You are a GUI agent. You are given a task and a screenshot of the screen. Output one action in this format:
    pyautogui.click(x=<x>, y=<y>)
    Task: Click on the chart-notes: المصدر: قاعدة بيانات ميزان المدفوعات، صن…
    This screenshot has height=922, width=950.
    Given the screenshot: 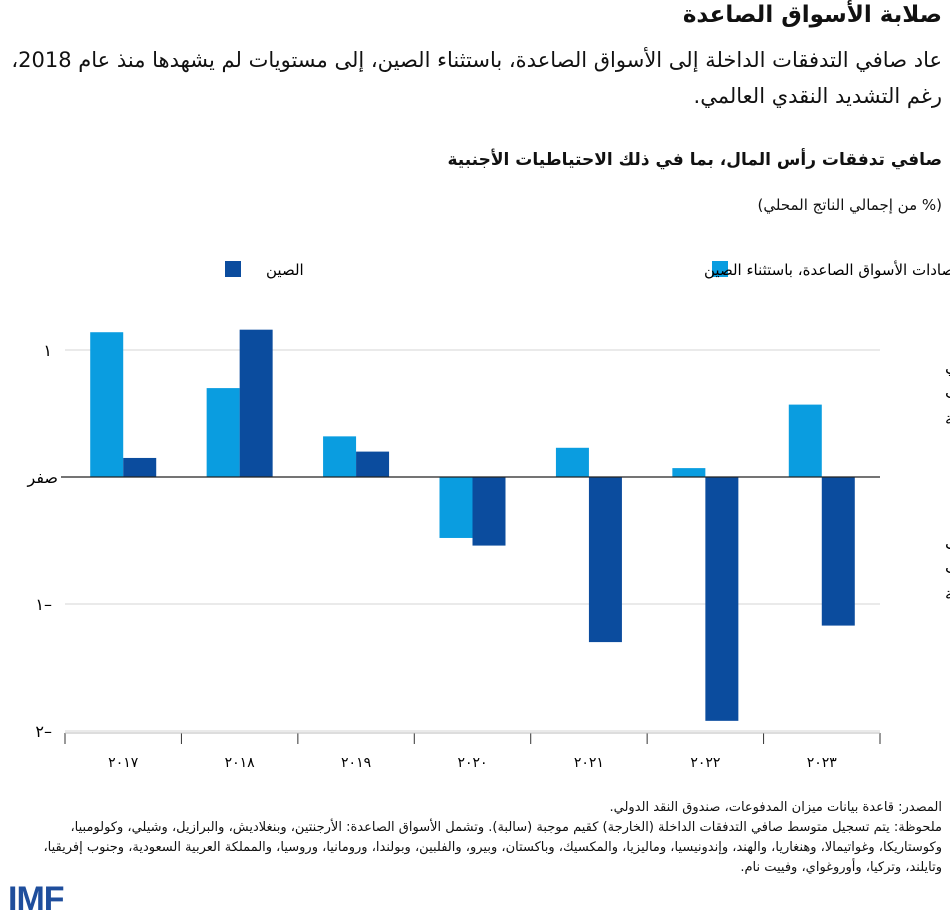 What is the action you would take?
    pyautogui.click(x=477, y=838)
    